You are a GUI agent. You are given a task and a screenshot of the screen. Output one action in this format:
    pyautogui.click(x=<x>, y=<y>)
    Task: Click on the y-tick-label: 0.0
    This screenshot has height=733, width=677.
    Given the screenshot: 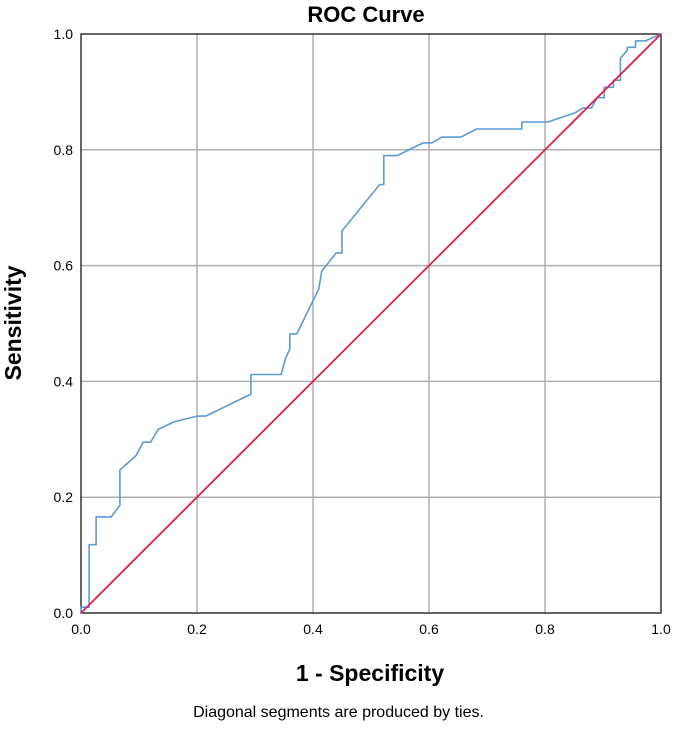 What is the action you would take?
    pyautogui.click(x=64, y=613)
    